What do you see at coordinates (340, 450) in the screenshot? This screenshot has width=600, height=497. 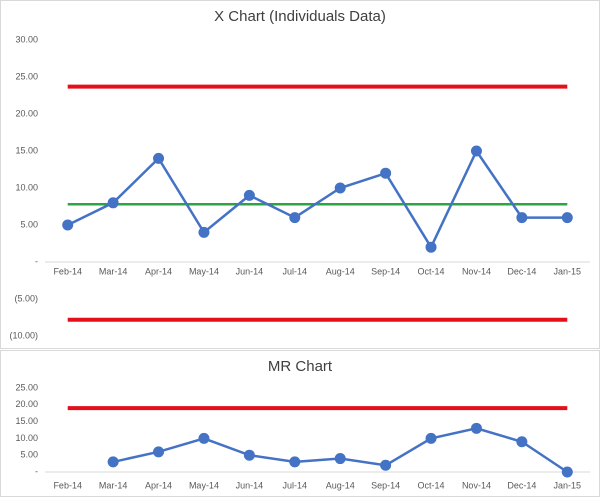 I see `series-line` at bounding box center [340, 450].